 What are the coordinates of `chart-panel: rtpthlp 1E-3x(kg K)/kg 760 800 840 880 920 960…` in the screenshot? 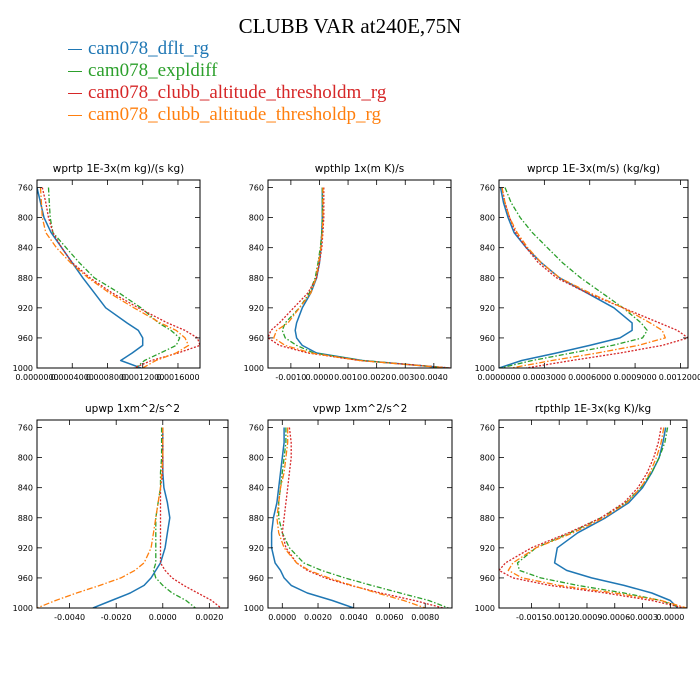 It's located at (581, 512).